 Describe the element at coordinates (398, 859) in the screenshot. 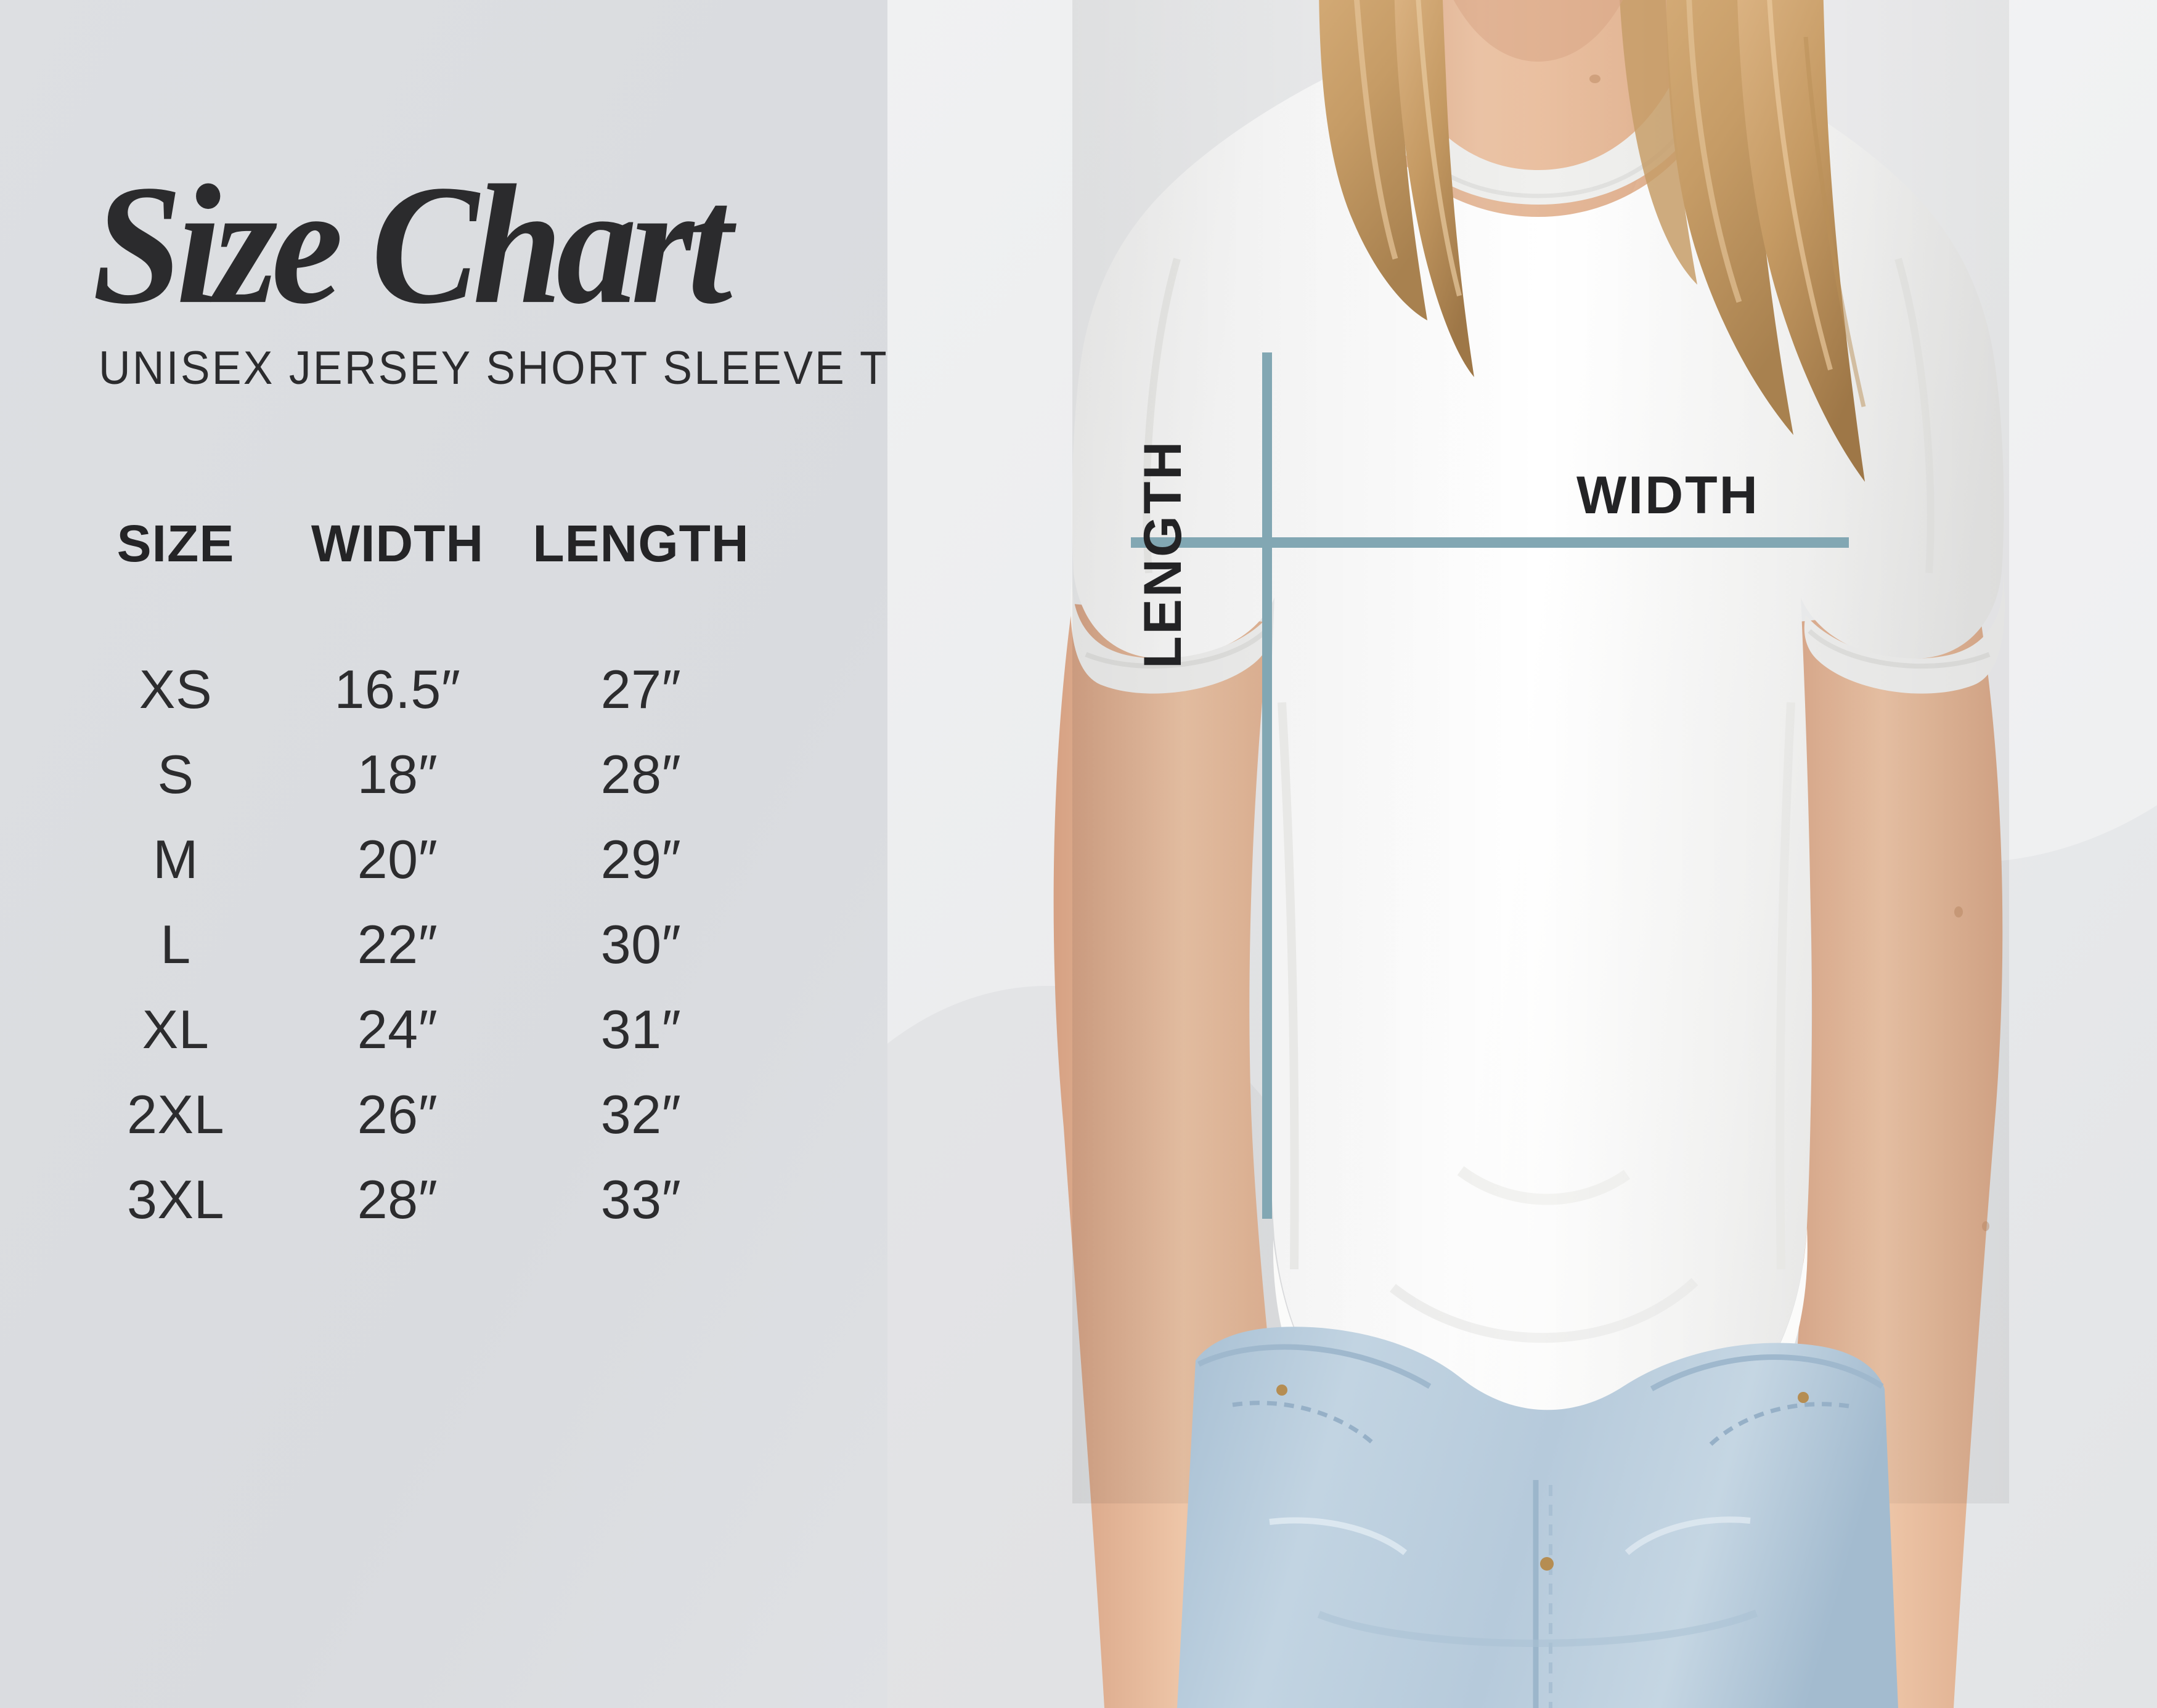

I see `cell-width: 20″` at that location.